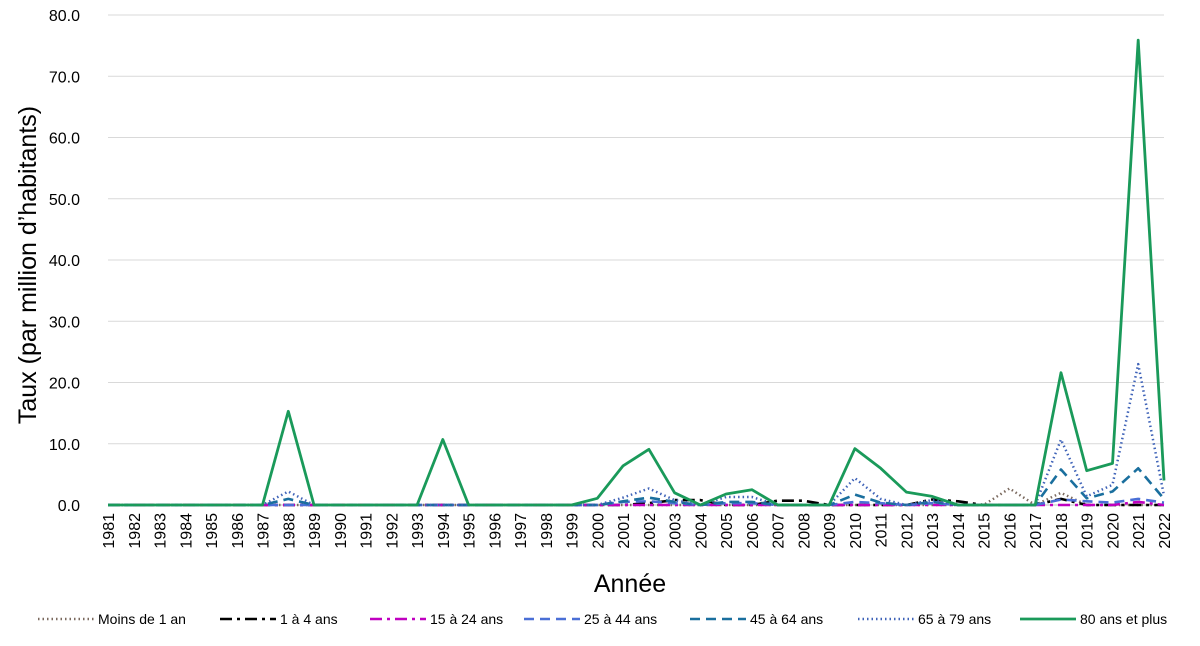 This screenshot has width=1200, height=646. I want to click on y-tick-label: 40.0, so click(64, 261).